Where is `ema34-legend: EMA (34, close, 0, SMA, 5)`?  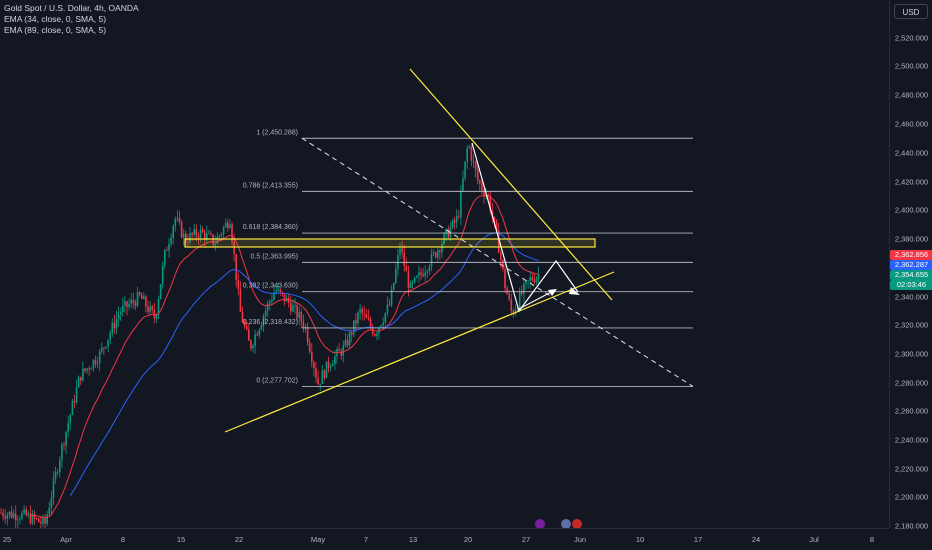 ema34-legend: EMA (34, close, 0, SMA, 5) is located at coordinates (55, 19).